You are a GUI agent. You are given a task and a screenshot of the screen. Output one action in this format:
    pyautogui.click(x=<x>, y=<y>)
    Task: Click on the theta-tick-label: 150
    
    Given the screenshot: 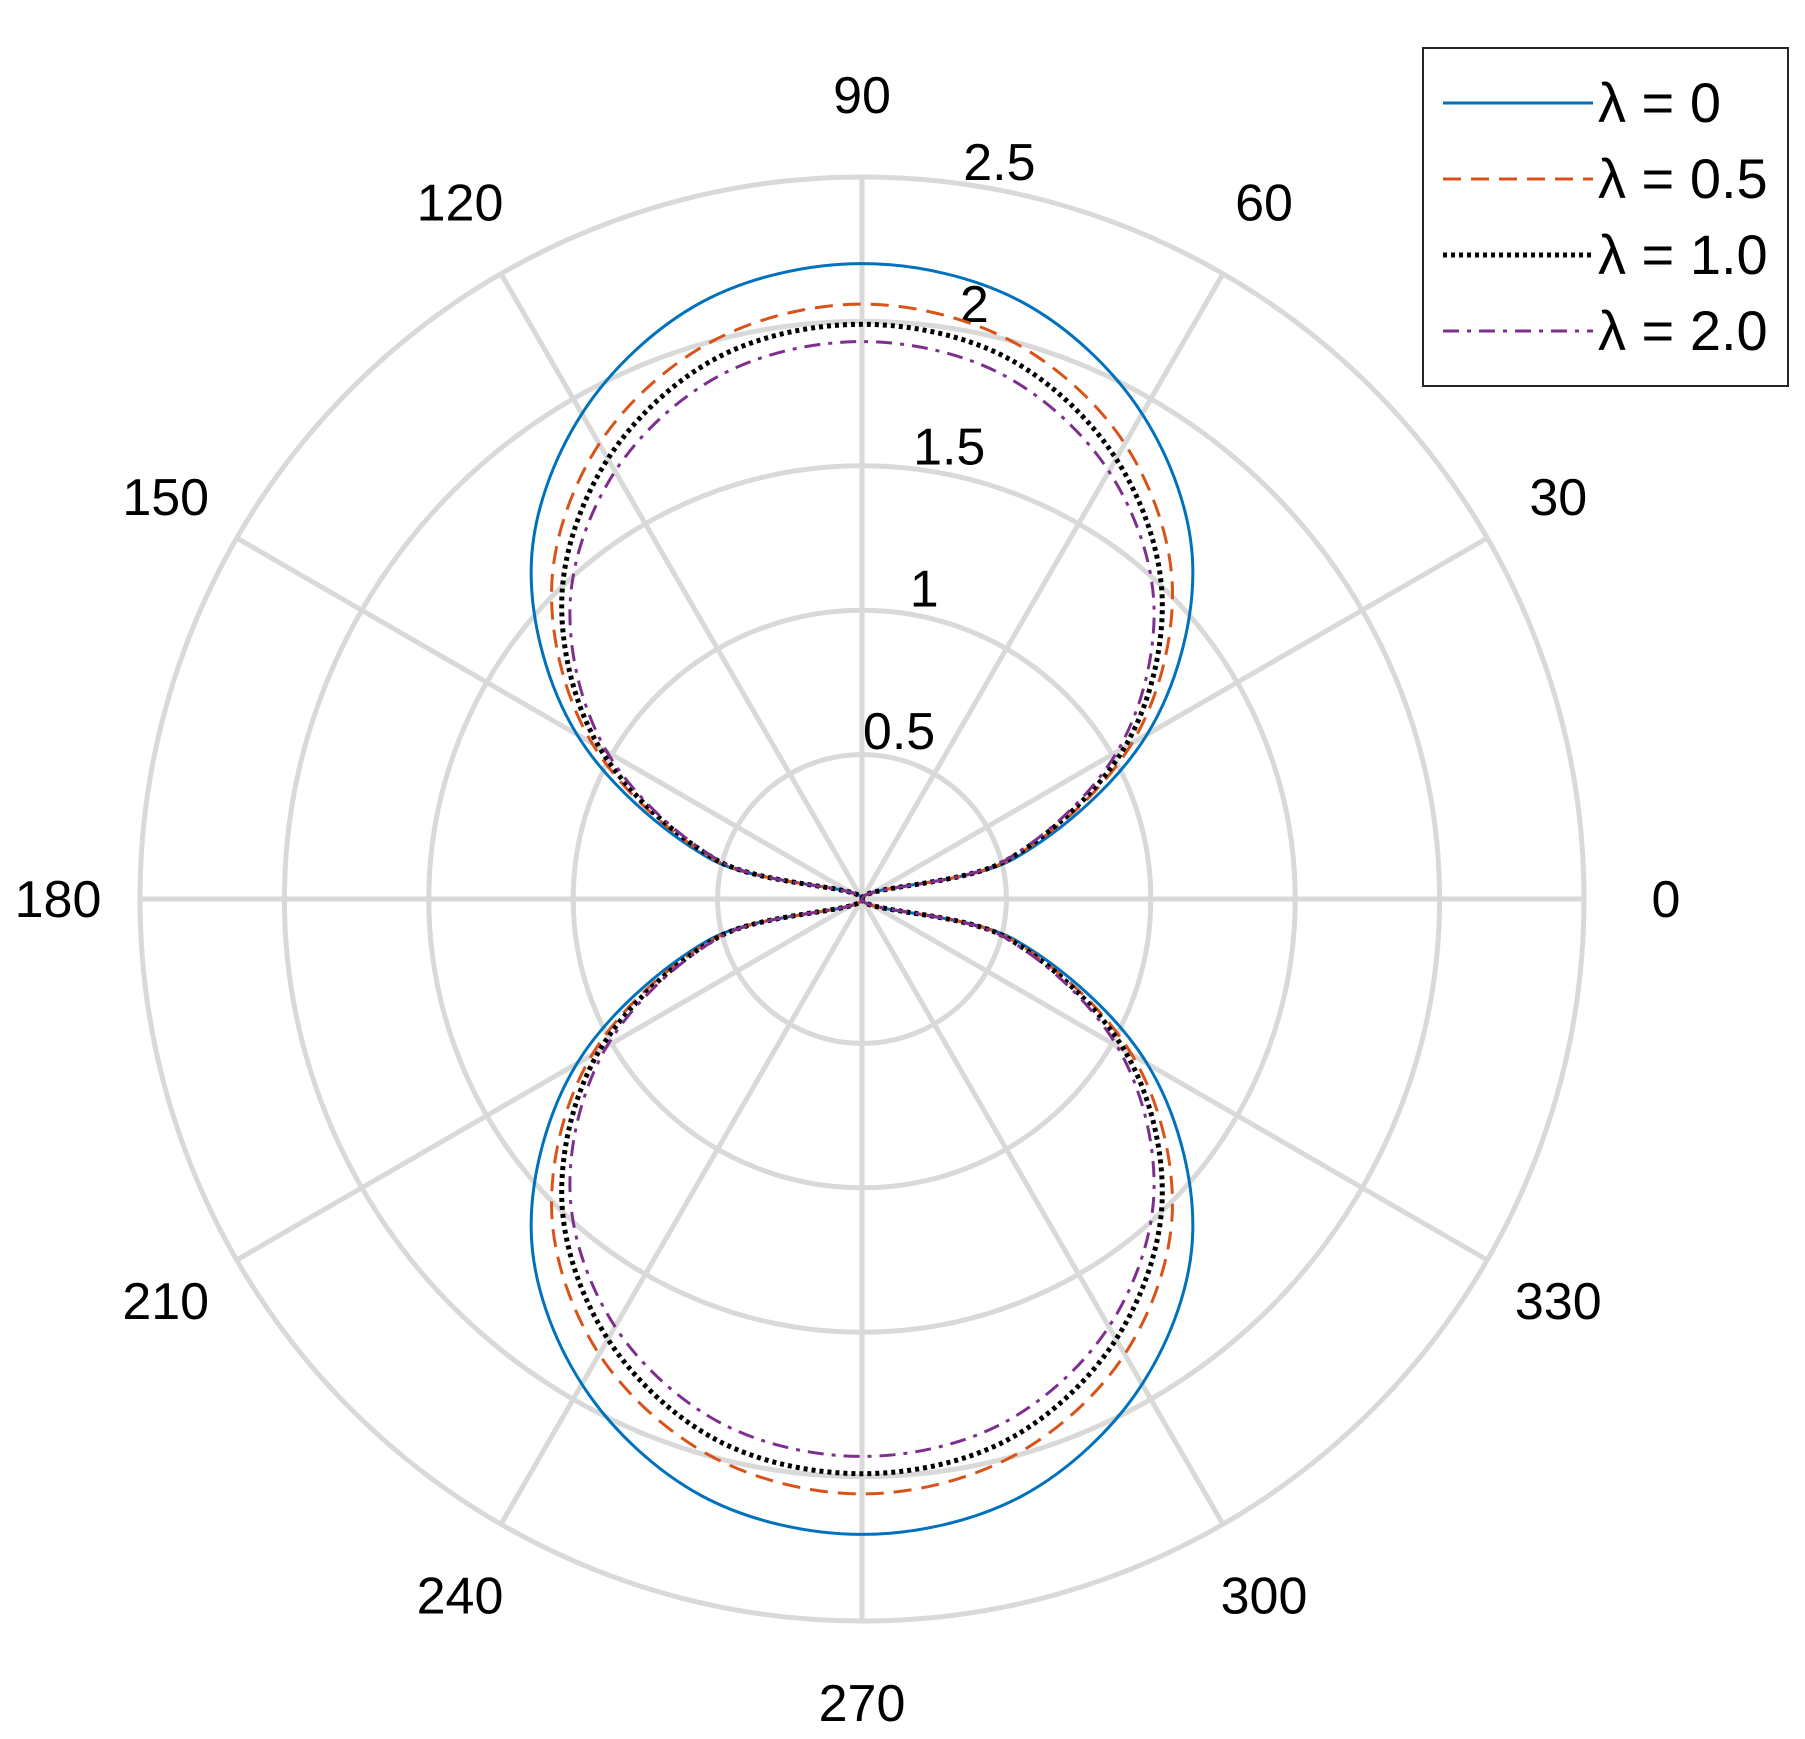 What is the action you would take?
    pyautogui.click(x=165, y=498)
    